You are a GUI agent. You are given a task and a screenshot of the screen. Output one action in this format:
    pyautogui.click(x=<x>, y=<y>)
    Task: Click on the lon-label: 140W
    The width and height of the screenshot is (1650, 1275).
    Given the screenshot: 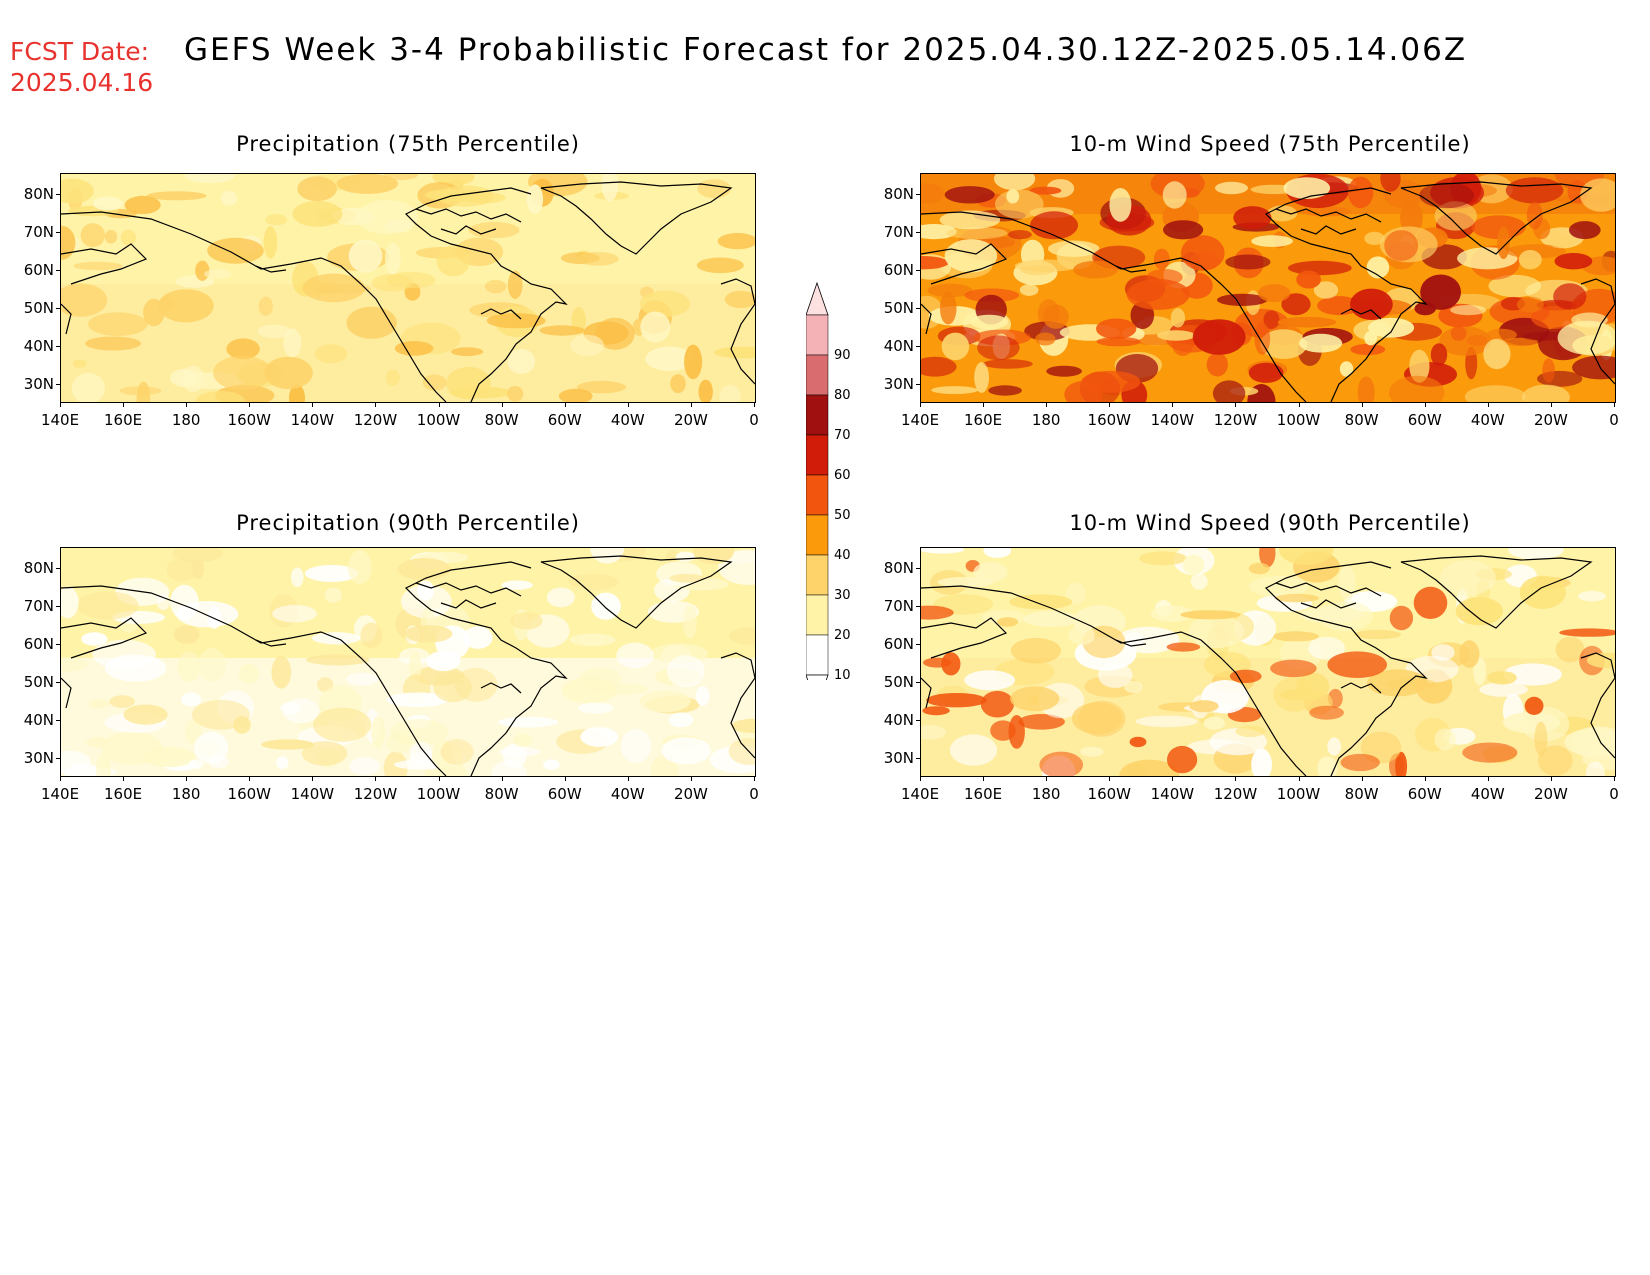 What is the action you would take?
    pyautogui.click(x=1172, y=794)
    